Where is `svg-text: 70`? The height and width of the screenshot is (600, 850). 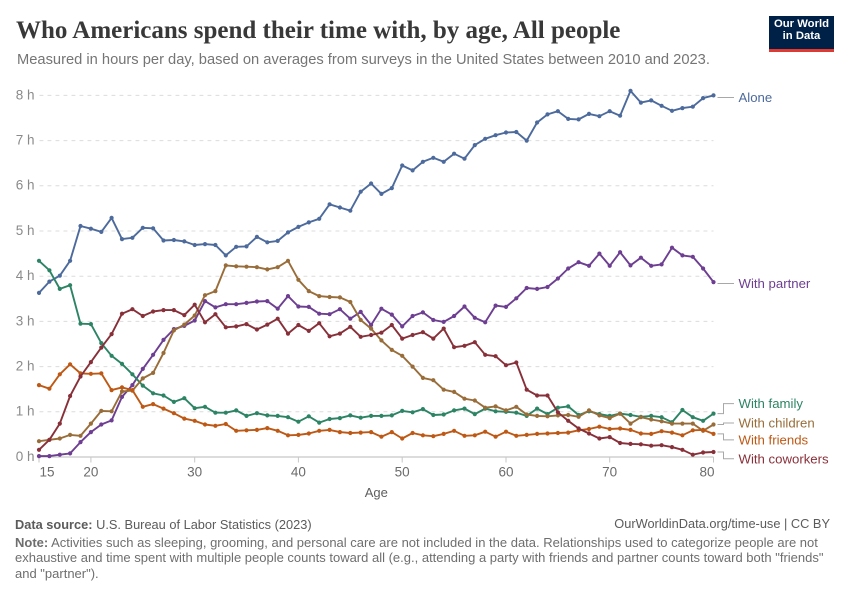
svg-text: 70 is located at coordinates (609, 472).